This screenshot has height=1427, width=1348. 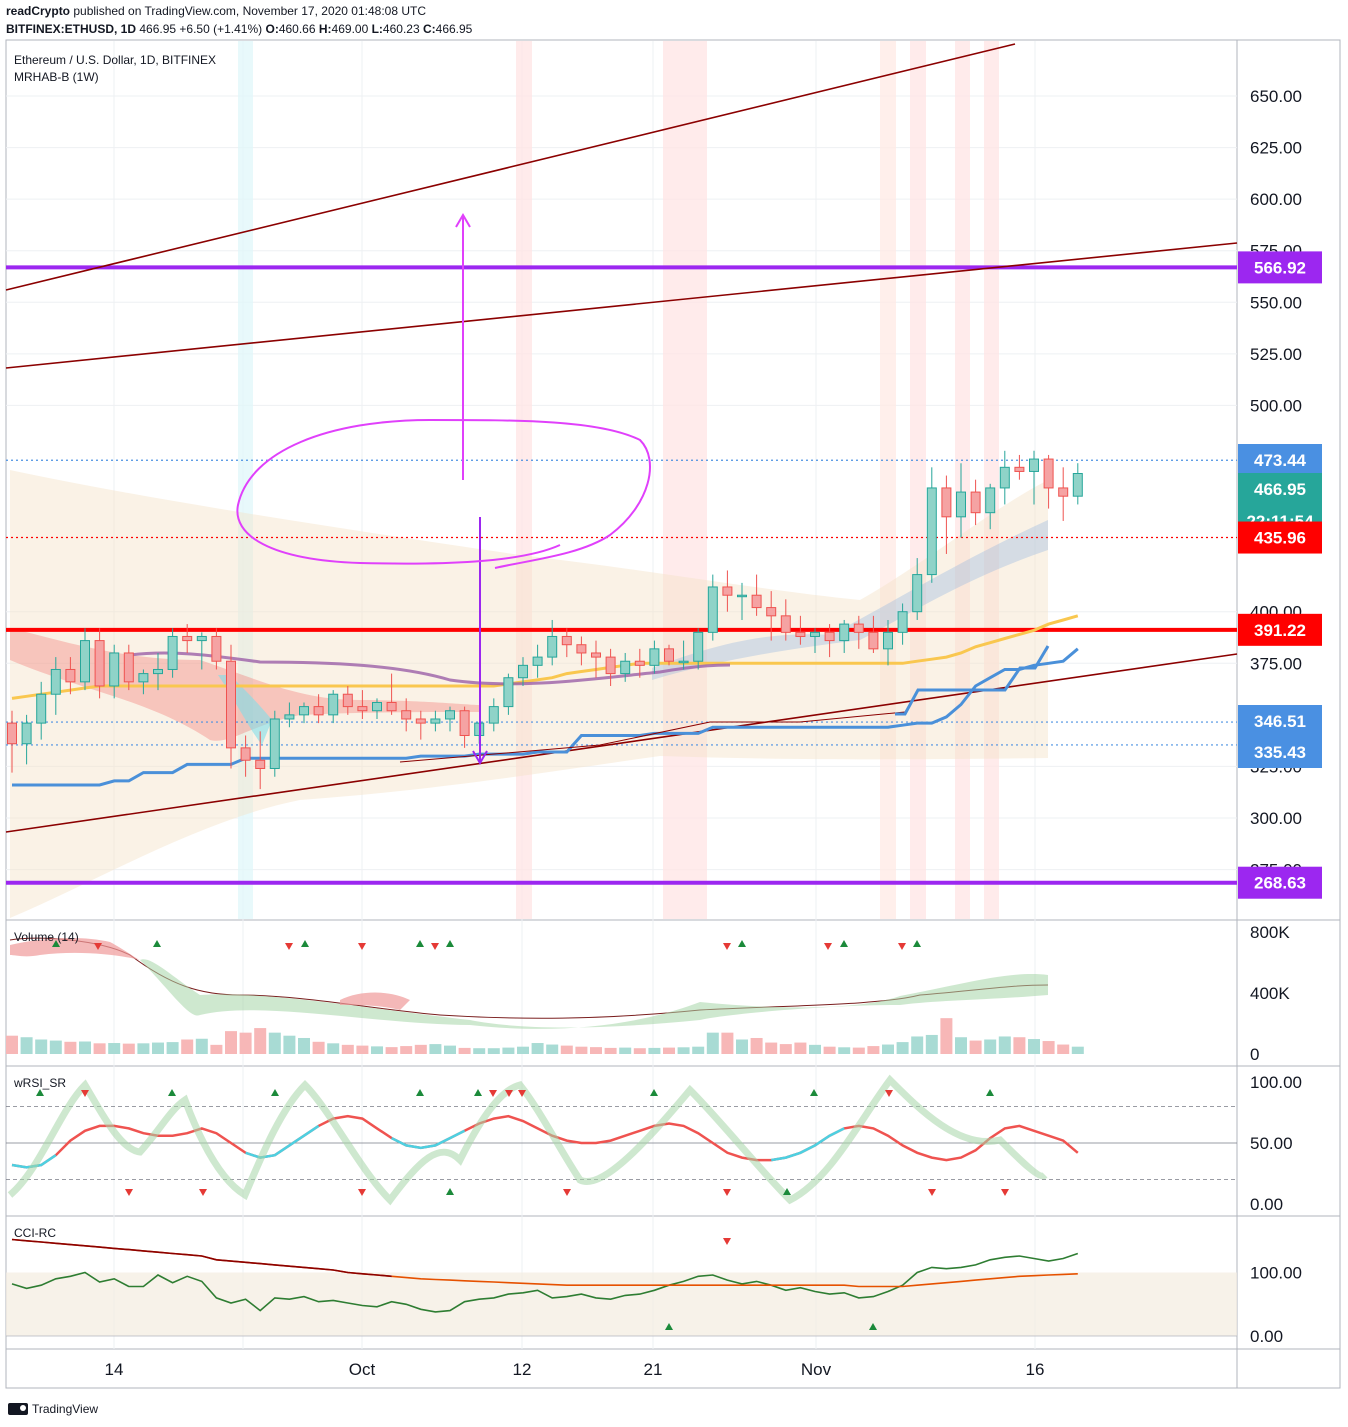 I want to click on cci-tick-label: 100.00, so click(x=1276, y=1273).